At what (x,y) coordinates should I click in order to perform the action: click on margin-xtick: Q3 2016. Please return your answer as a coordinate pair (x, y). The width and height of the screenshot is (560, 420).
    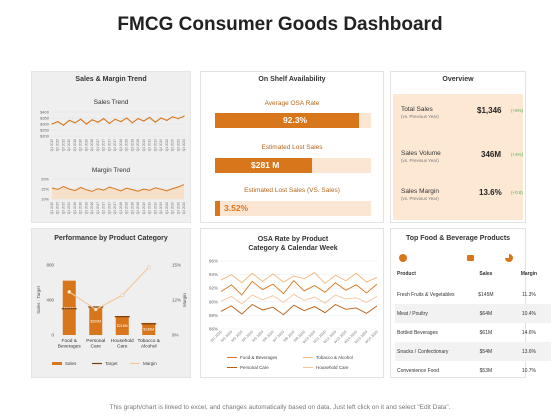
    Looking at the image, I should click on (86, 208).